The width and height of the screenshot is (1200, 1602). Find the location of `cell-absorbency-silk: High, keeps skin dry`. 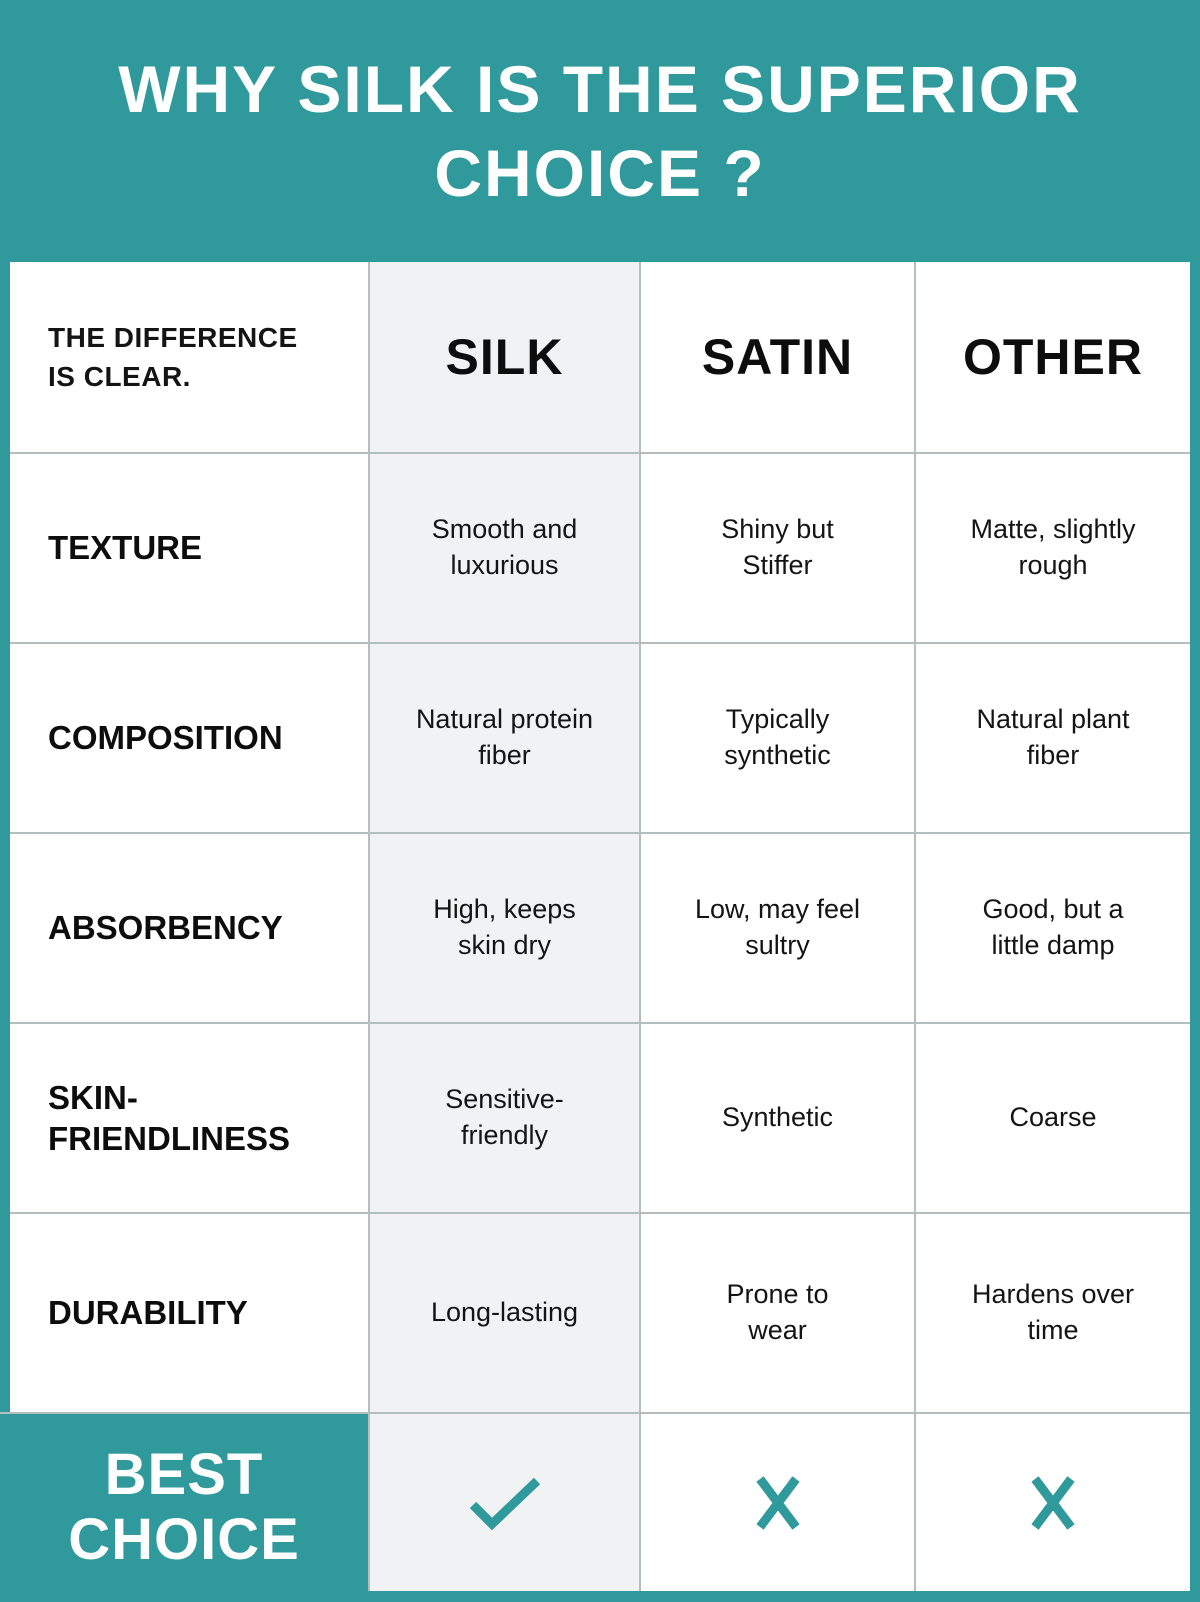

cell-absorbency-silk: High, keeps skin dry is located at coordinates (503, 927).